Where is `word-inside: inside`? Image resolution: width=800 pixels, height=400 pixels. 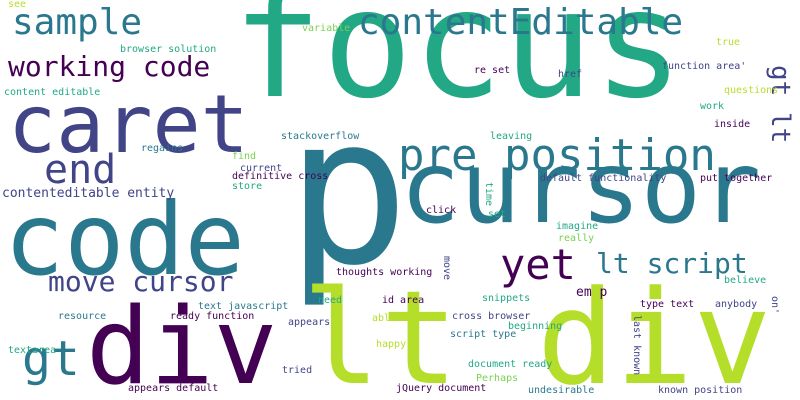 word-inside: inside is located at coordinates (732, 124).